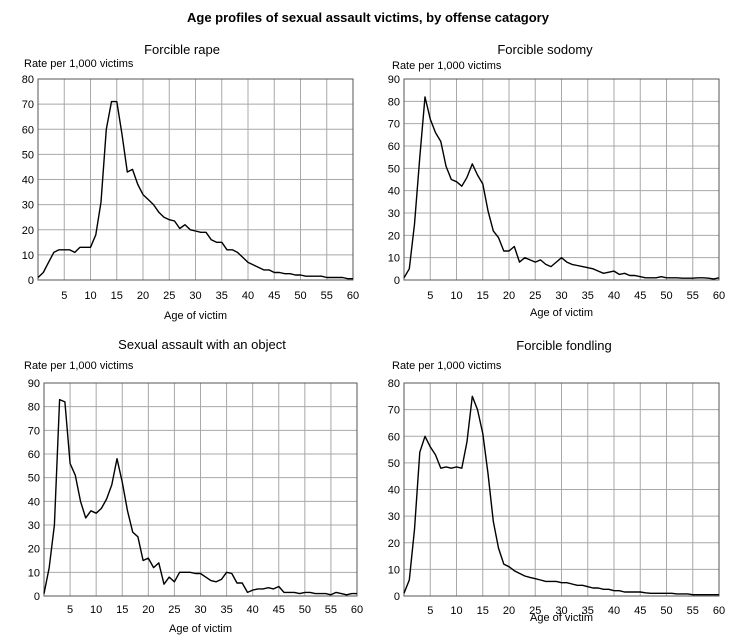 The width and height of the screenshot is (736, 642). What do you see at coordinates (545, 49) in the screenshot?
I see `chart-title: Forcible sodomy` at bounding box center [545, 49].